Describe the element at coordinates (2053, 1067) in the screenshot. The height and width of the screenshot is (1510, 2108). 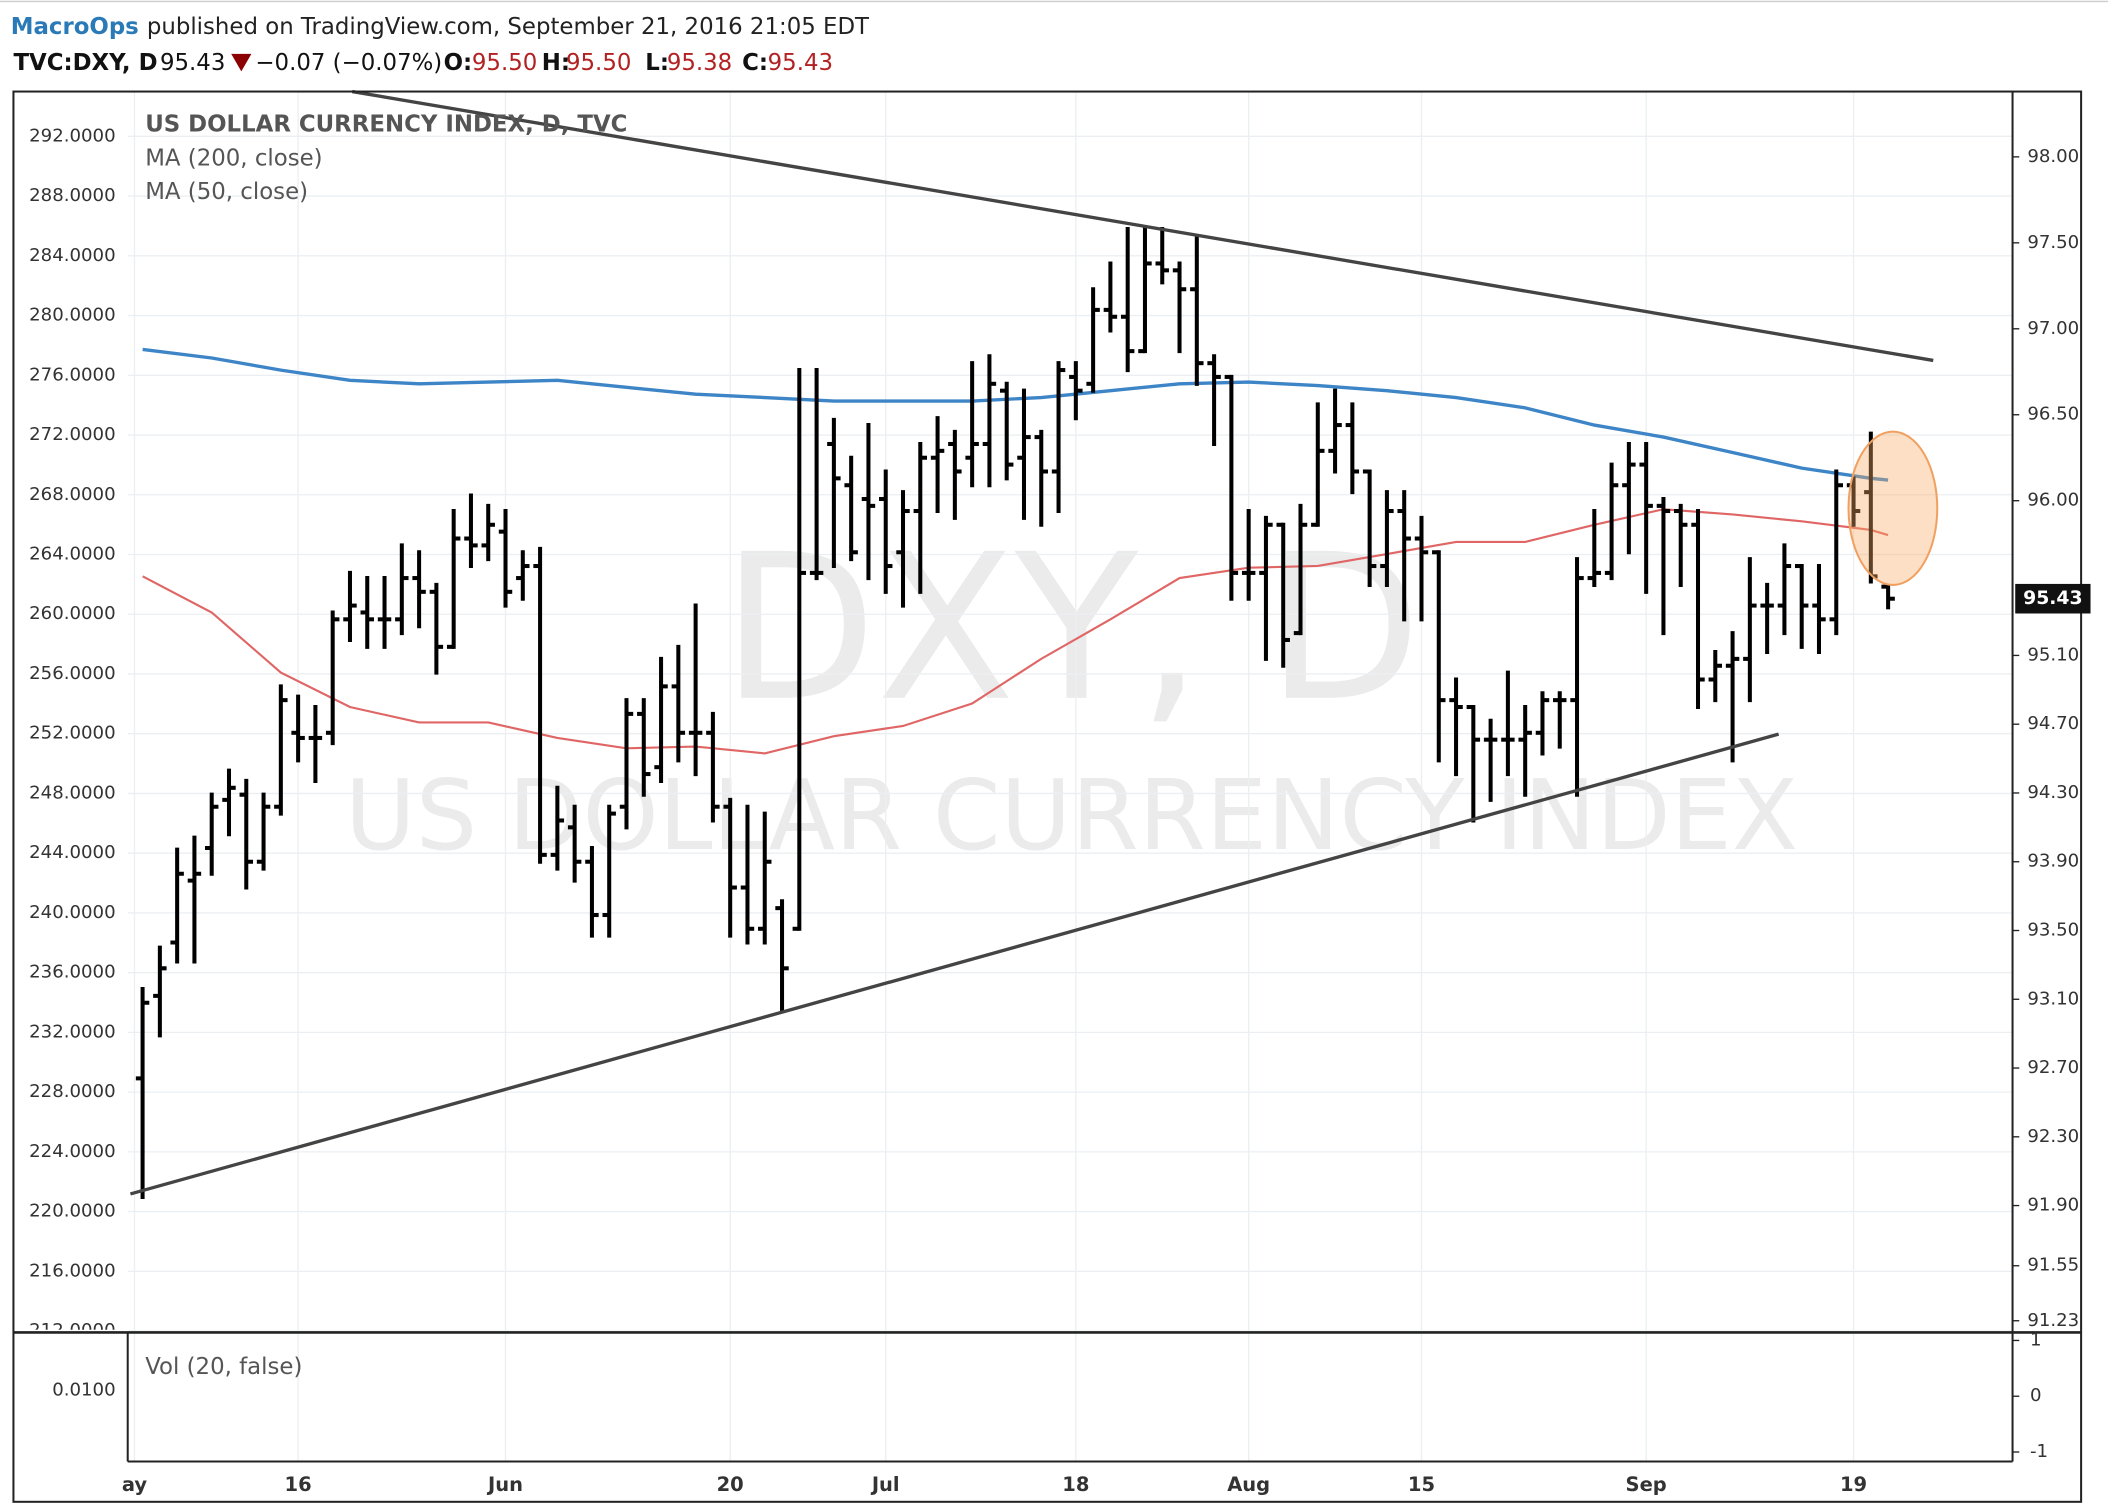
I see `y2-tick-label: 92.70` at that location.